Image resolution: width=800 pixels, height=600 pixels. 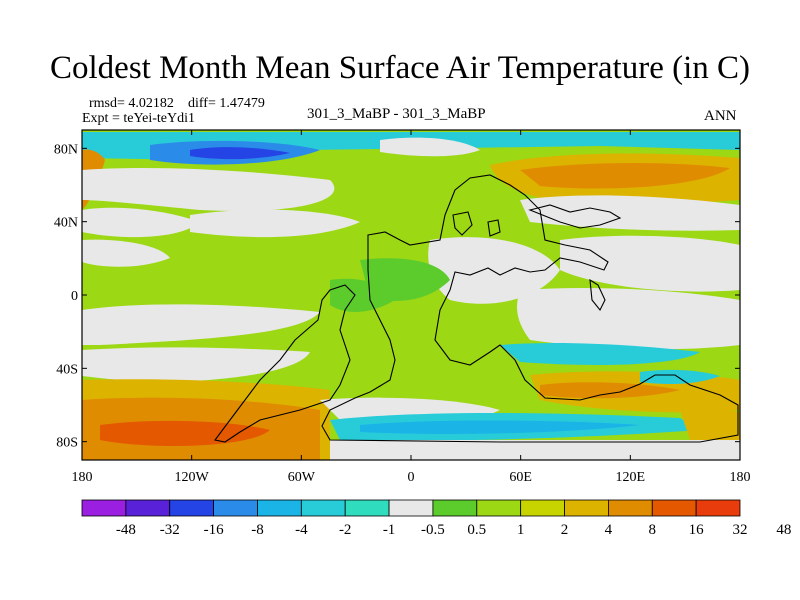 I want to click on lat-tick-label: 80S, so click(x=67, y=443).